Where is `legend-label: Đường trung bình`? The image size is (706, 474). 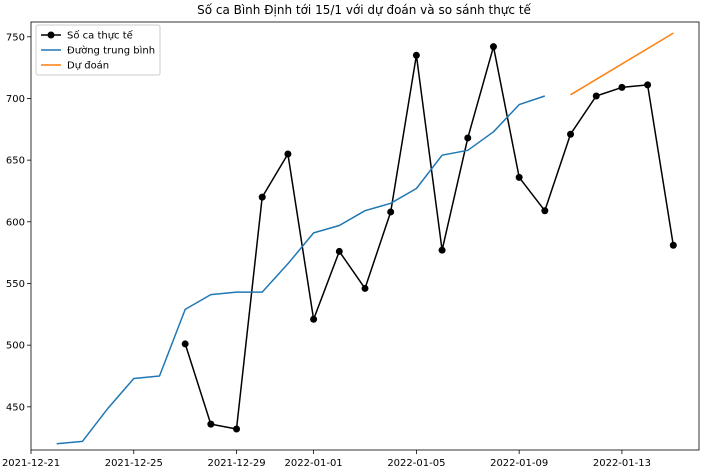 legend-label: Đường trung bình is located at coordinates (111, 51).